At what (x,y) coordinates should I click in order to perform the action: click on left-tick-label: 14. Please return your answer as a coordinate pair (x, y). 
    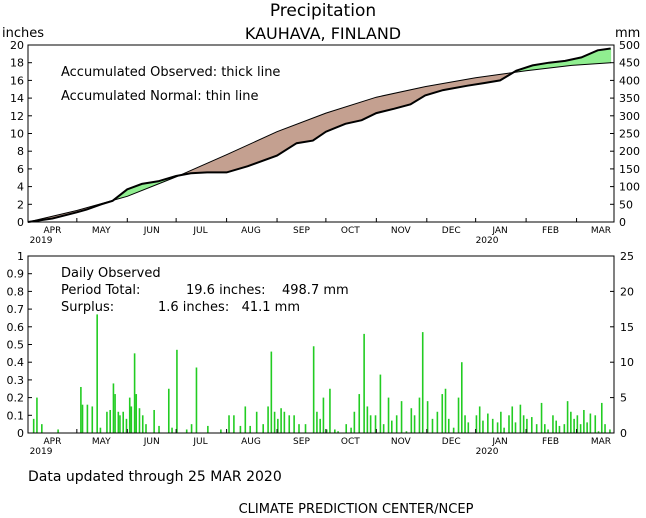
    Looking at the image, I should click on (17, 98).